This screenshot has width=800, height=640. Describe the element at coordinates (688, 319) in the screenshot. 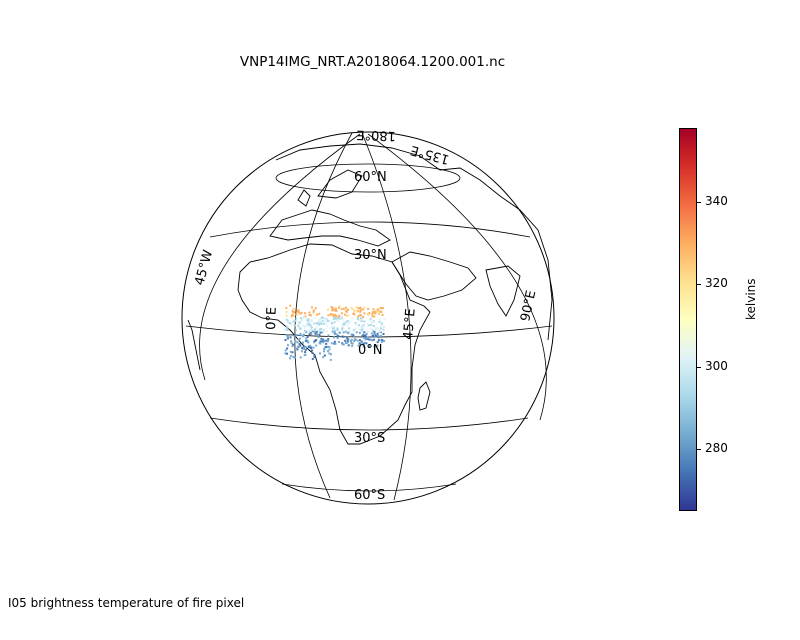

I see `colorbar-gradient` at that location.